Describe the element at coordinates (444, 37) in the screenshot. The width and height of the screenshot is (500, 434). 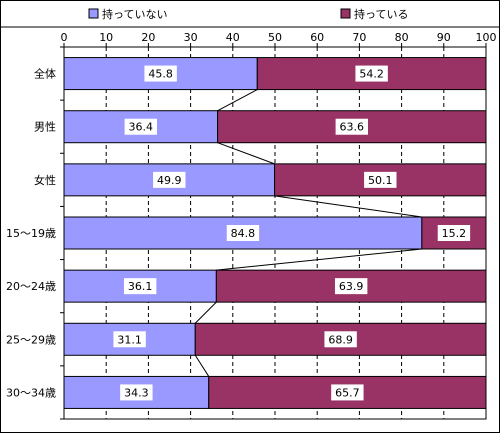
I see `x-tick-label: 90` at that location.